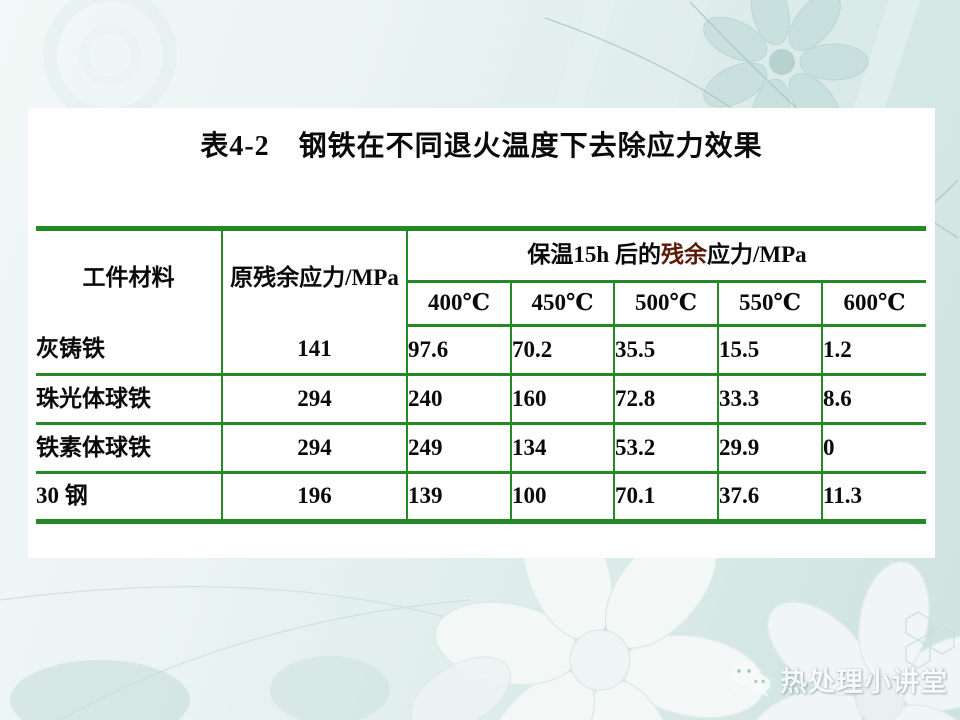 This screenshot has width=960, height=720. I want to click on table-row: 灰铸铁 141 97.6 70.2 35.5 15.5 1.2, so click(481, 350).